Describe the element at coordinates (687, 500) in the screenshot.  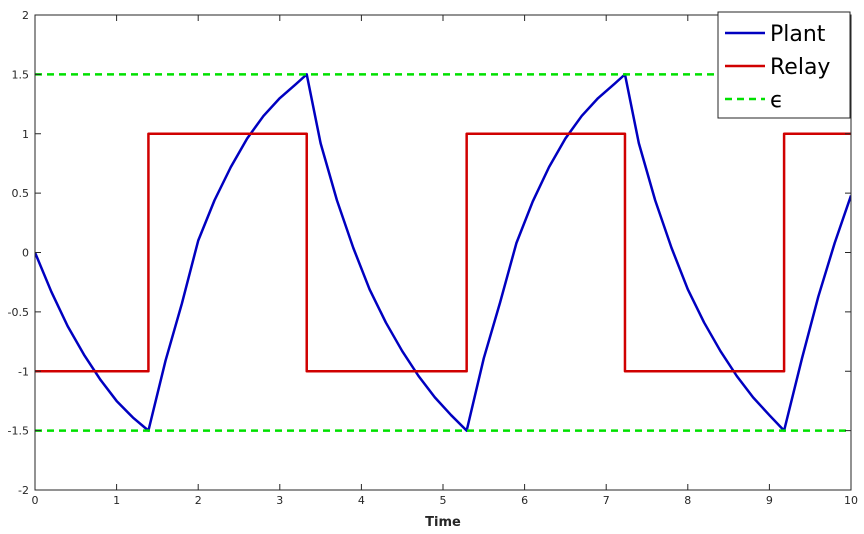
I see `x-tick-label: 8` at that location.